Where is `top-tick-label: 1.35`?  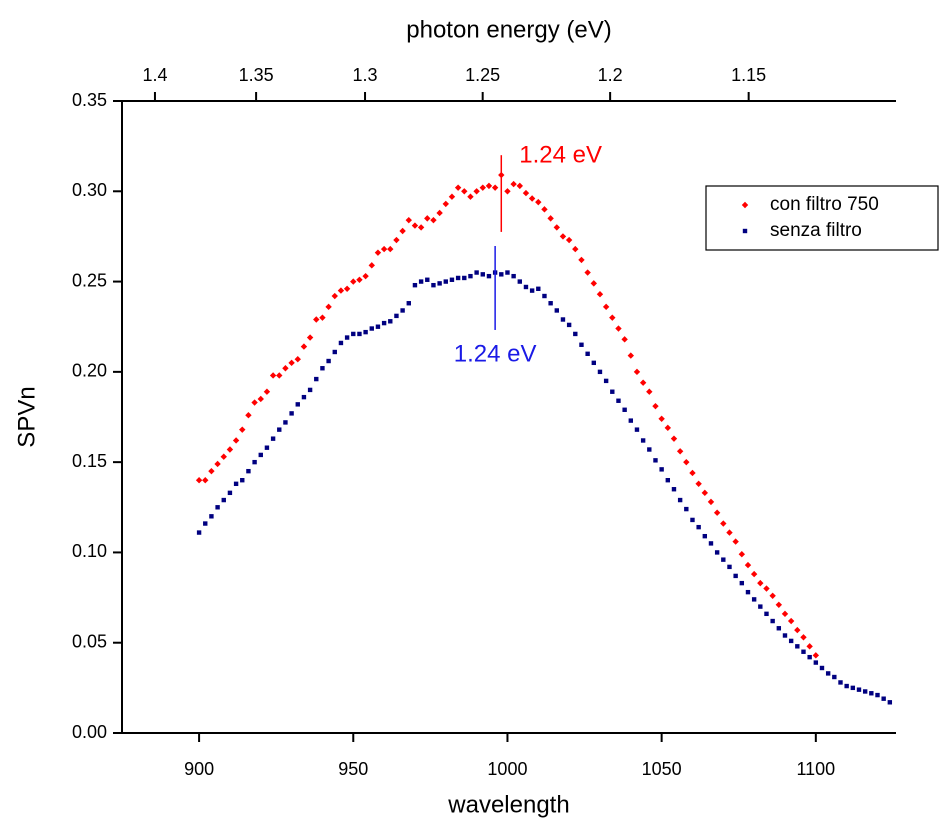 top-tick-label: 1.35 is located at coordinates (256, 75).